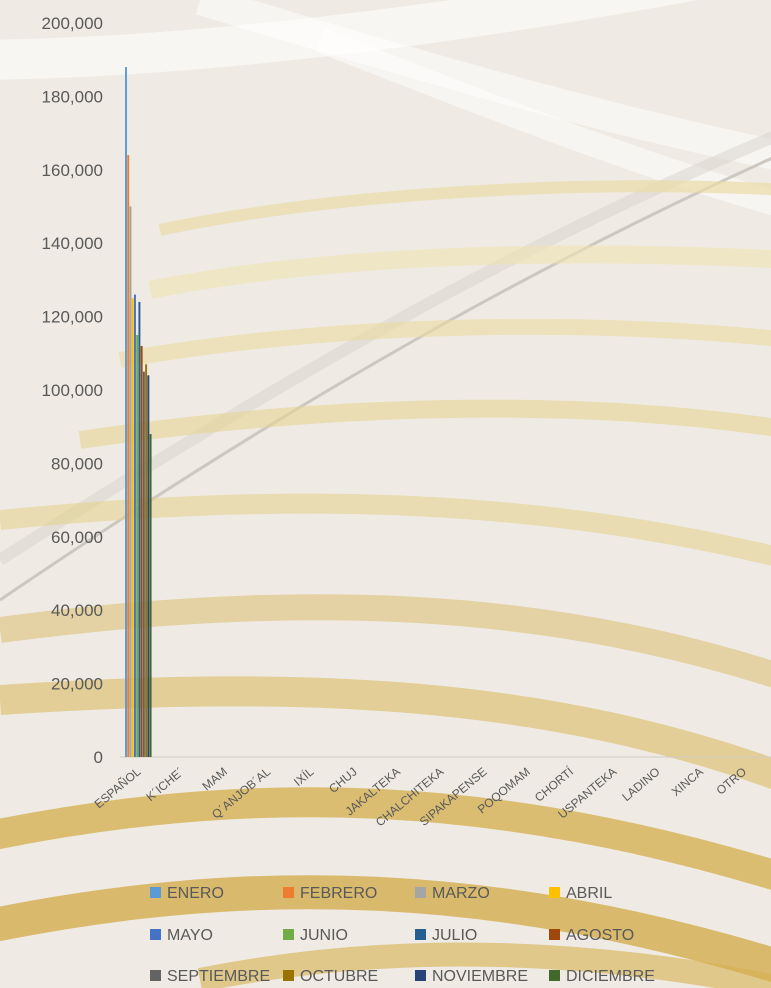  What do you see at coordinates (461, 893) in the screenshot?
I see `legend-label: MARZO` at bounding box center [461, 893].